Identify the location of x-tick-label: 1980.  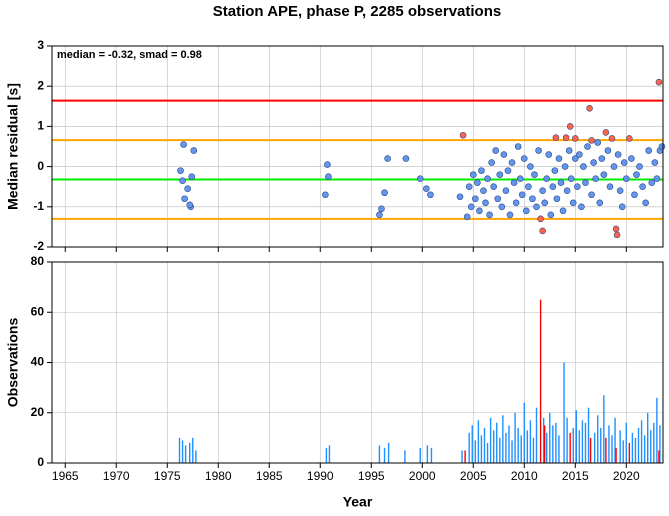
(218, 476).